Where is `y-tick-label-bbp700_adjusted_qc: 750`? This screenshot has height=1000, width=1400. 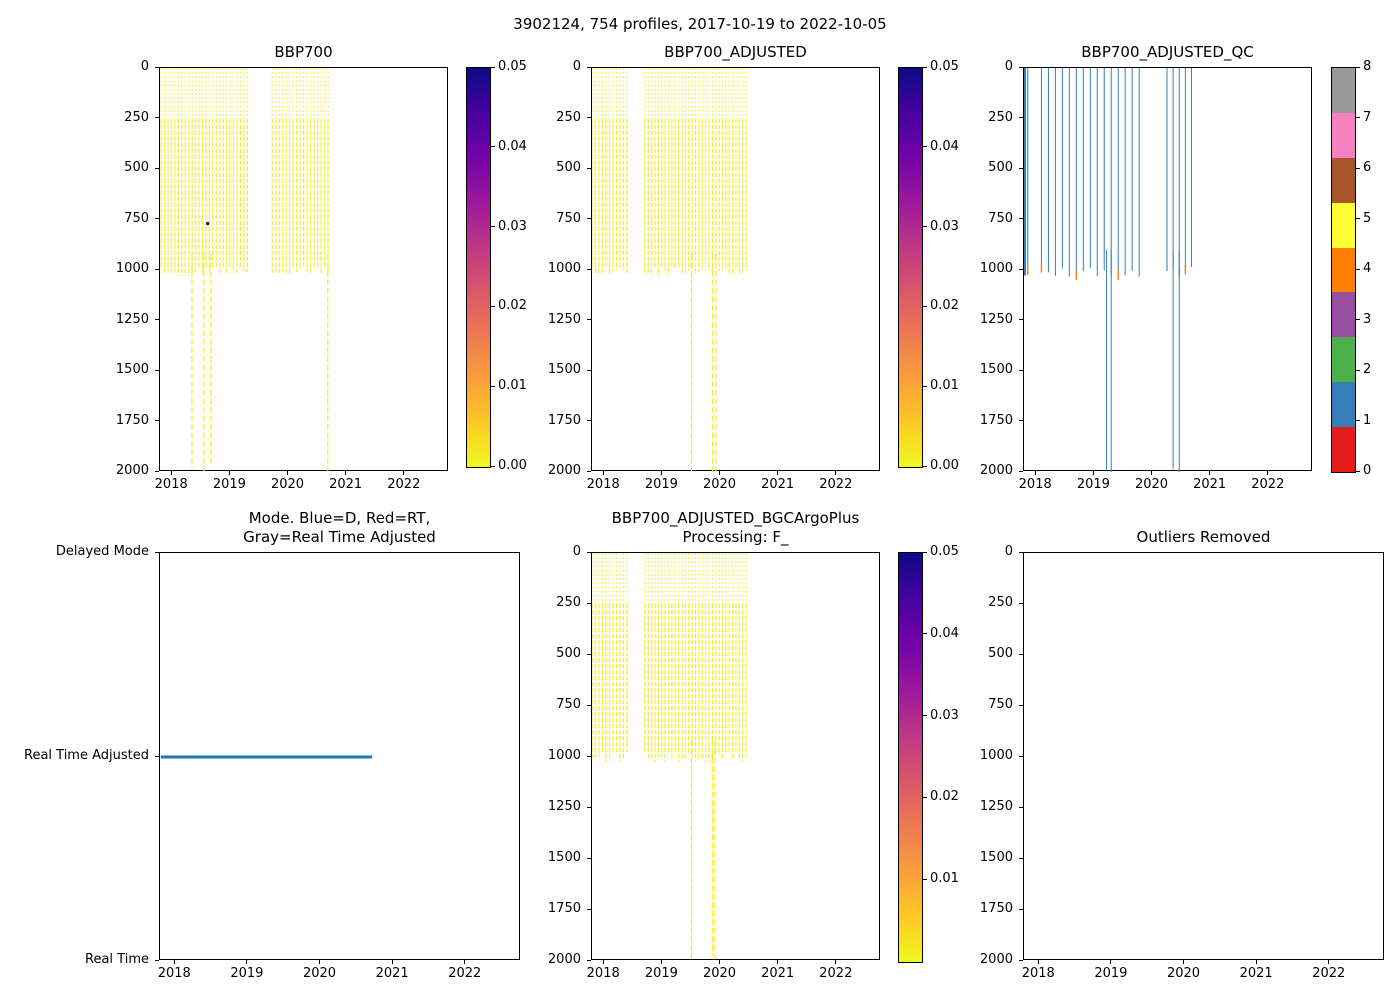 y-tick-label-bbp700_adjusted_qc: 750 is located at coordinates (1000, 218).